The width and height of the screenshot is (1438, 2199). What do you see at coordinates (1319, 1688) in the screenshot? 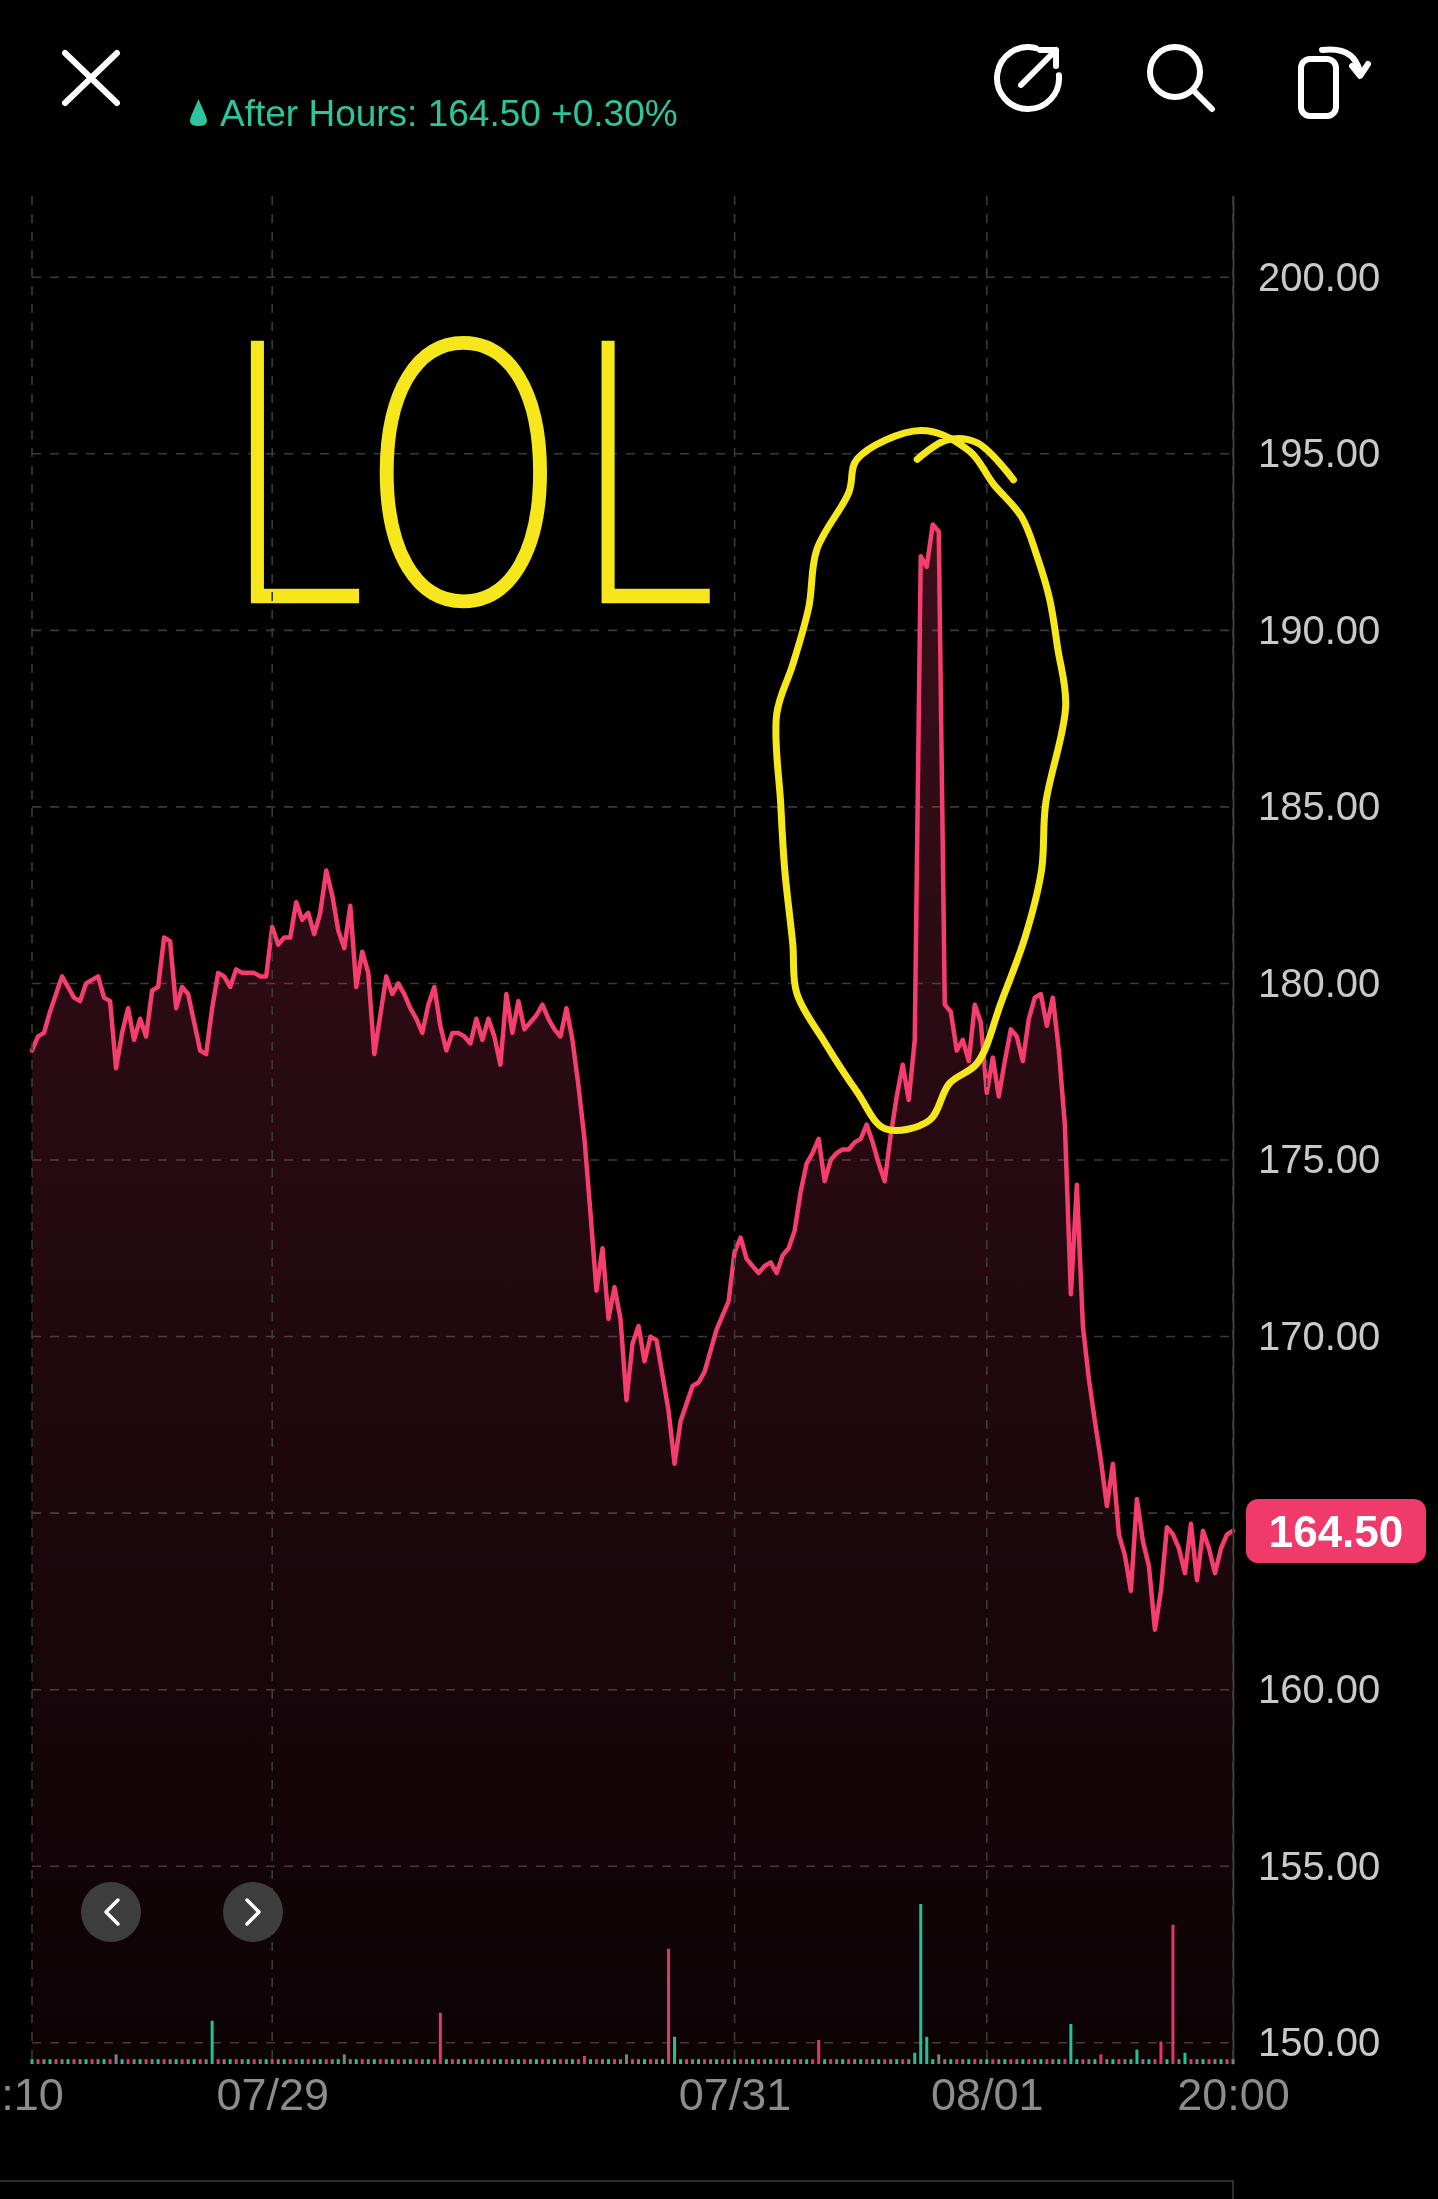
I see `y-tick-label: 160.00` at bounding box center [1319, 1688].